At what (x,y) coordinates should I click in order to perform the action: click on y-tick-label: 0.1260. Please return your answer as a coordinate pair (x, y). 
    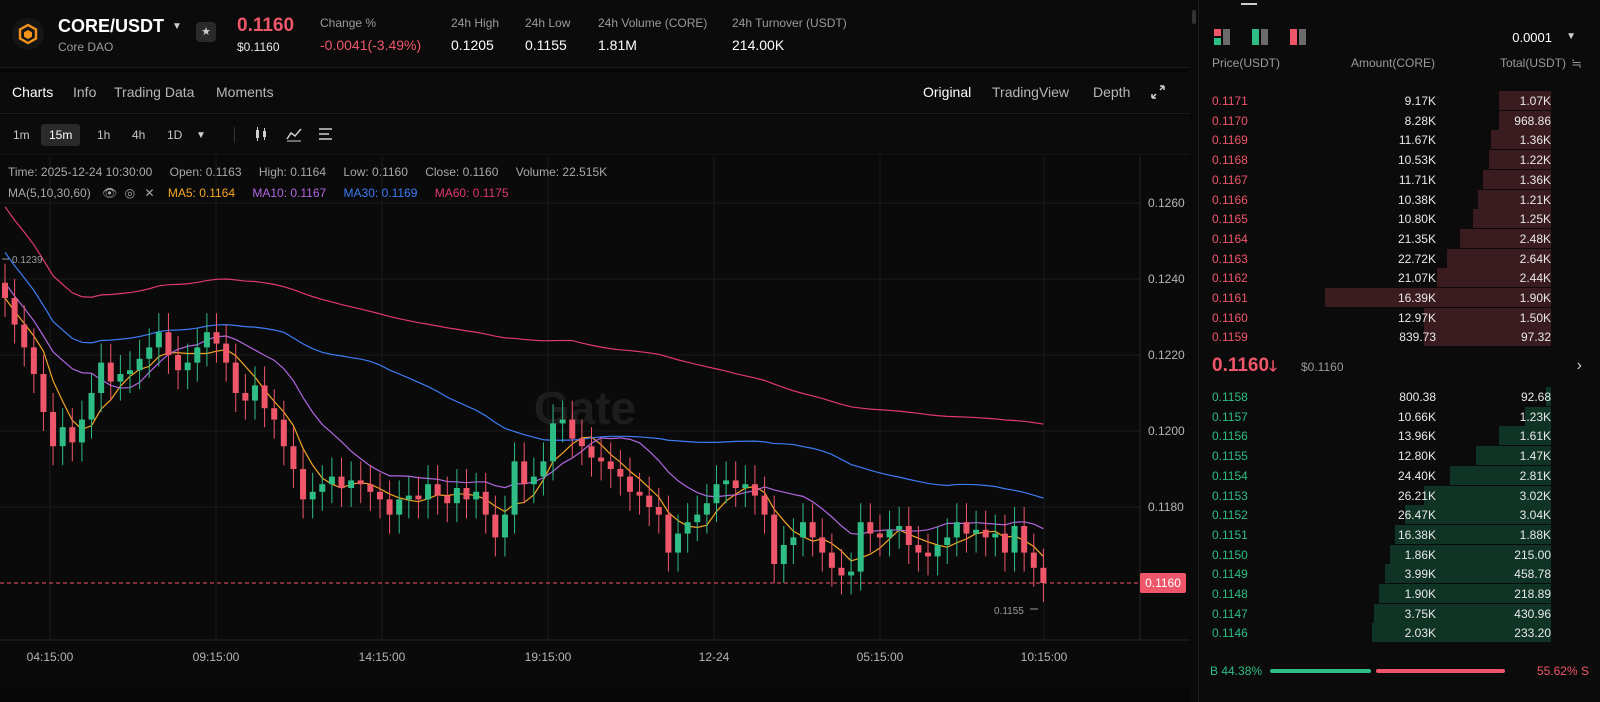
    Looking at the image, I should click on (1166, 203).